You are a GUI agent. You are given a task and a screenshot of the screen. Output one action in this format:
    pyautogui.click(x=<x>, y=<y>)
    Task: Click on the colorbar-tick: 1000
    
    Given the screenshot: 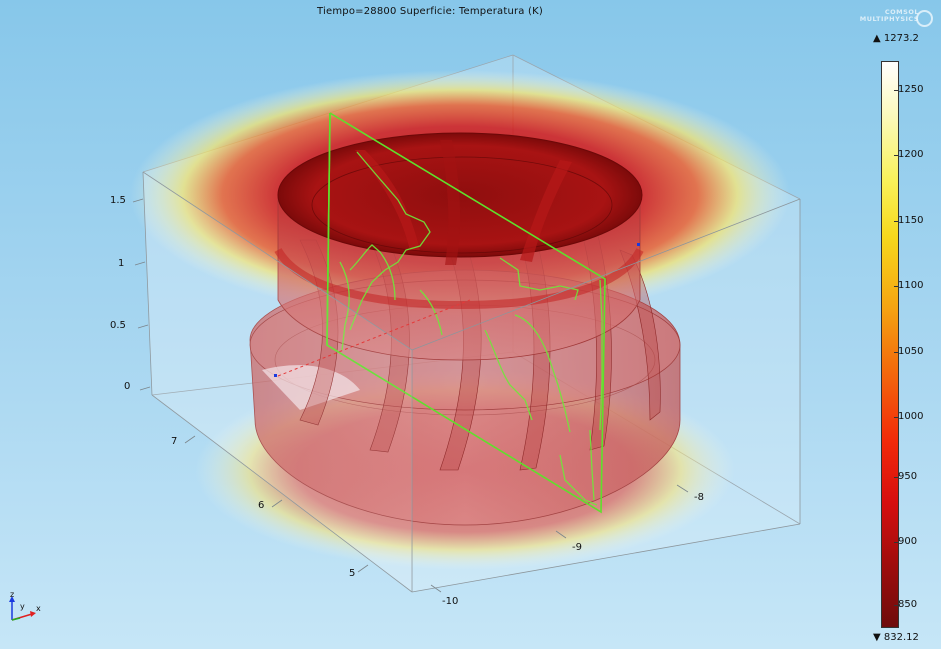 What is the action you would take?
    pyautogui.click(x=908, y=416)
    